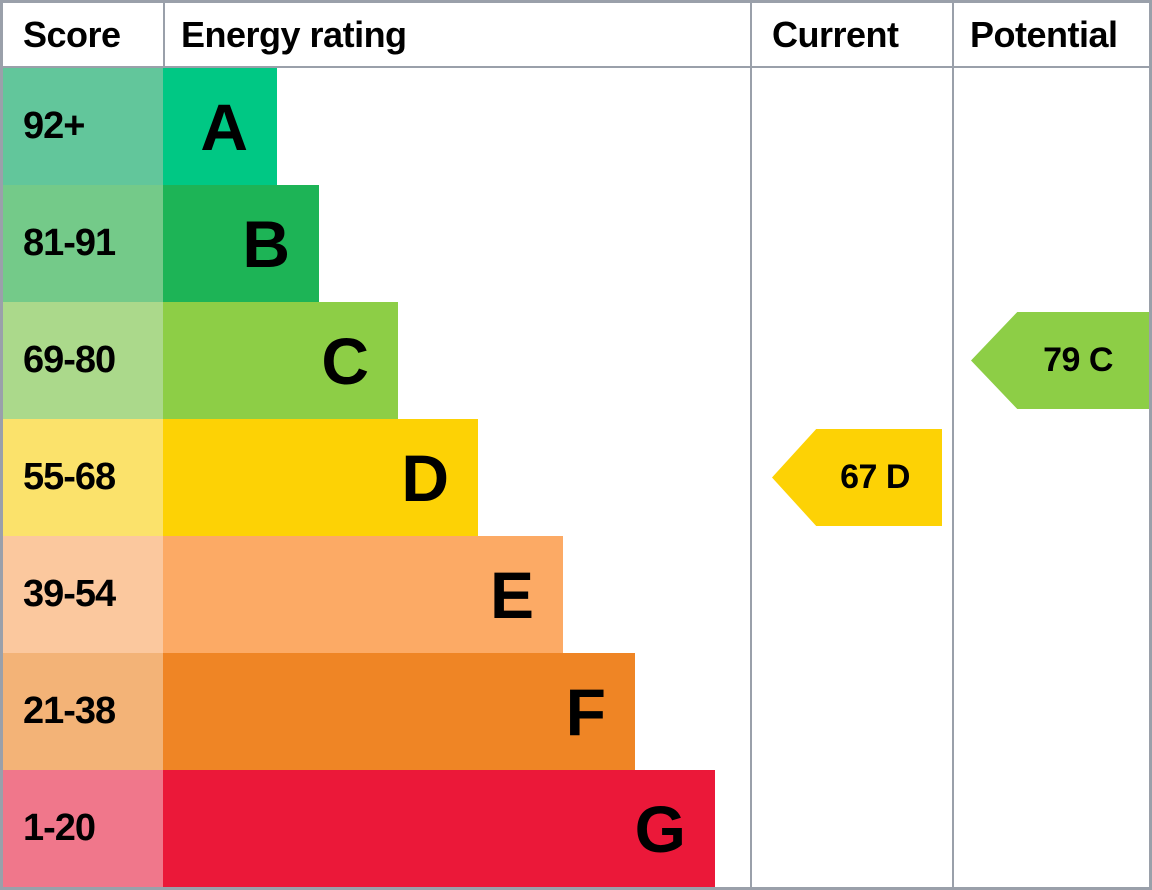 Image resolution: width=1152 pixels, height=890 pixels. I want to click on band-bar: E, so click(363, 594).